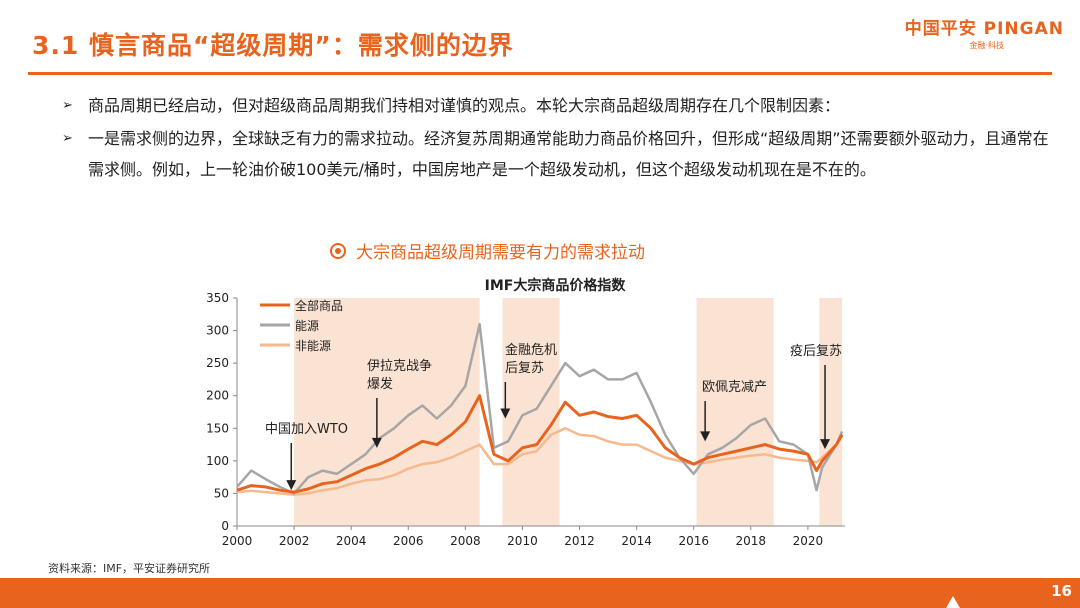 Image resolution: width=1080 pixels, height=608 pixels. Describe the element at coordinates (540, 73) in the screenshot. I see `title-divider` at that location.